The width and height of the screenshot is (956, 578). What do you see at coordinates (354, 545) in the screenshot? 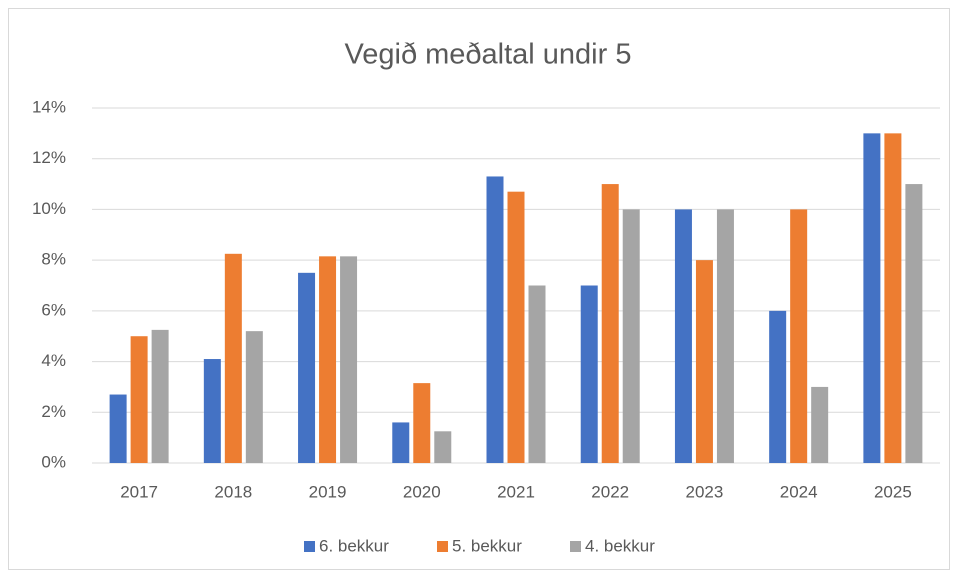
I see `legend-label: 6. bekkur` at bounding box center [354, 545].